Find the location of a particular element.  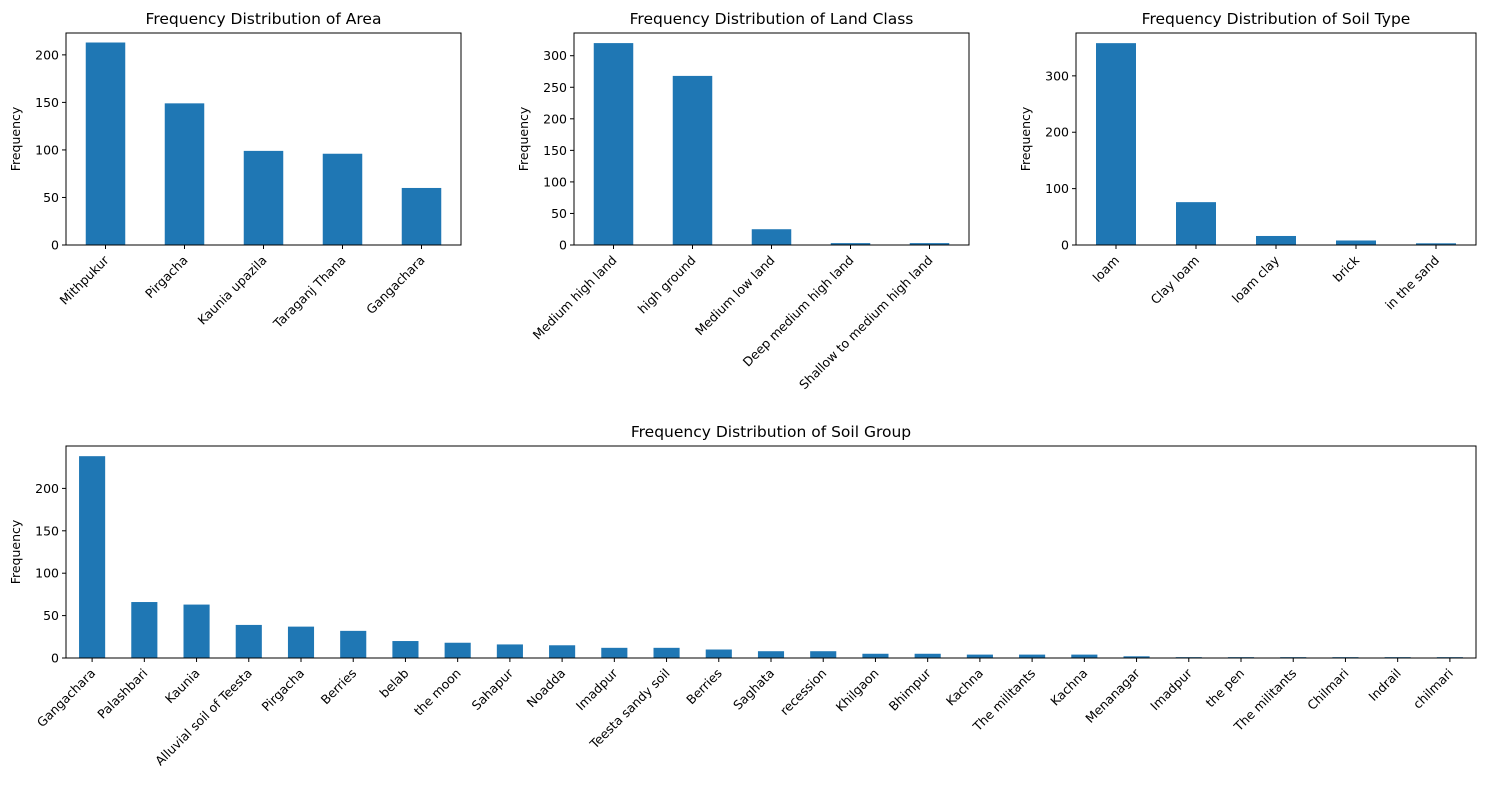

x-tick-label: Bhimpur is located at coordinates (910, 689).